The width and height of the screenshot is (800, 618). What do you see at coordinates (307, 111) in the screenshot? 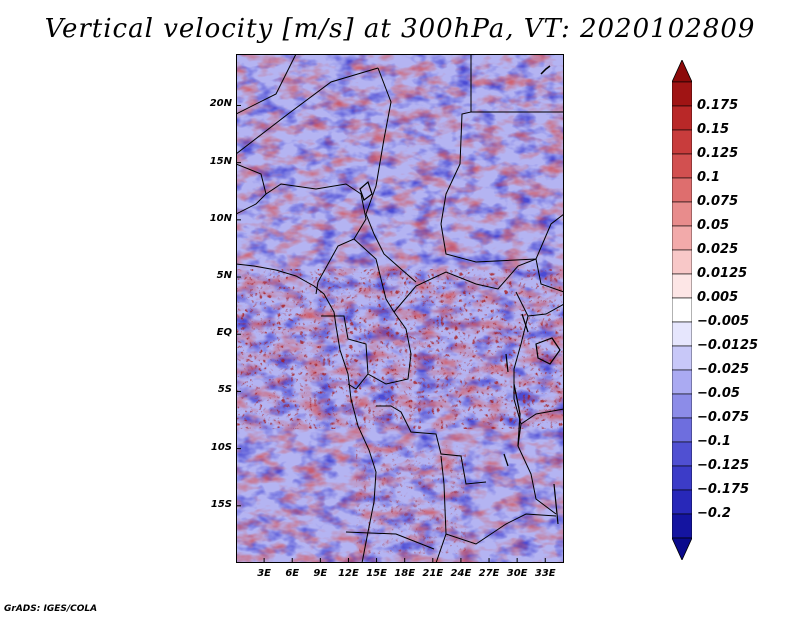
I see `border-niger-algeria` at bounding box center [307, 111].